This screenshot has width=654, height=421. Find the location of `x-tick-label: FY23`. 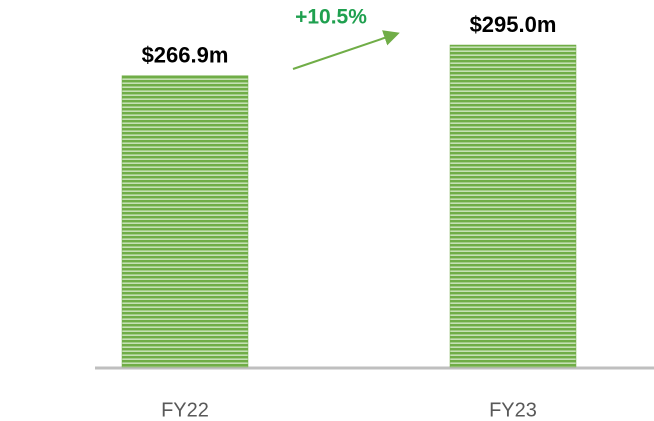

x-tick-label: FY23 is located at coordinates (513, 410).